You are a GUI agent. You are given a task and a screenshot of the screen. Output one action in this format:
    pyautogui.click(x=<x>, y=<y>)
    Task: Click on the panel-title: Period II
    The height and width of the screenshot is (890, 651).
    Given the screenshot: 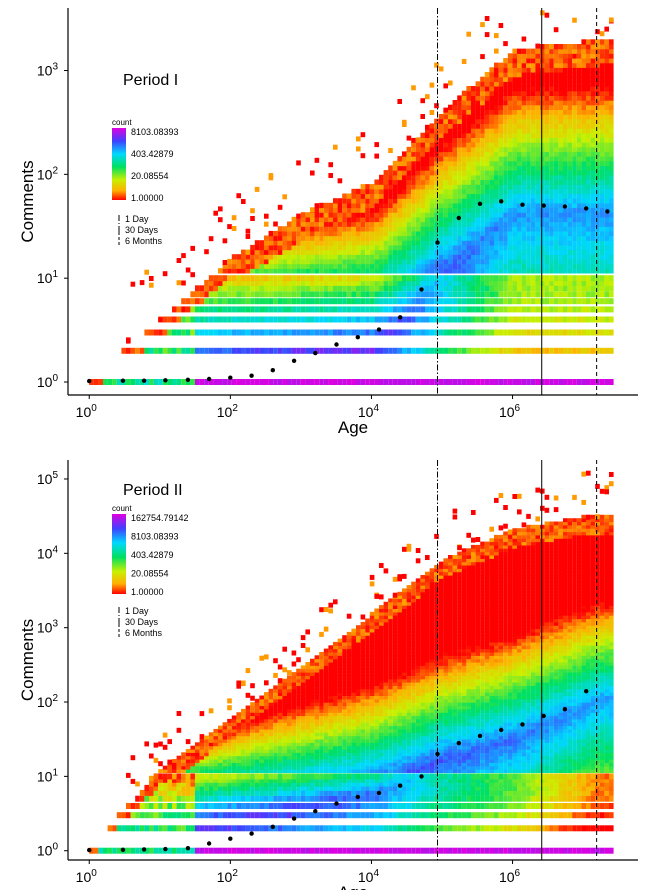 What is the action you would take?
    pyautogui.click(x=153, y=490)
    